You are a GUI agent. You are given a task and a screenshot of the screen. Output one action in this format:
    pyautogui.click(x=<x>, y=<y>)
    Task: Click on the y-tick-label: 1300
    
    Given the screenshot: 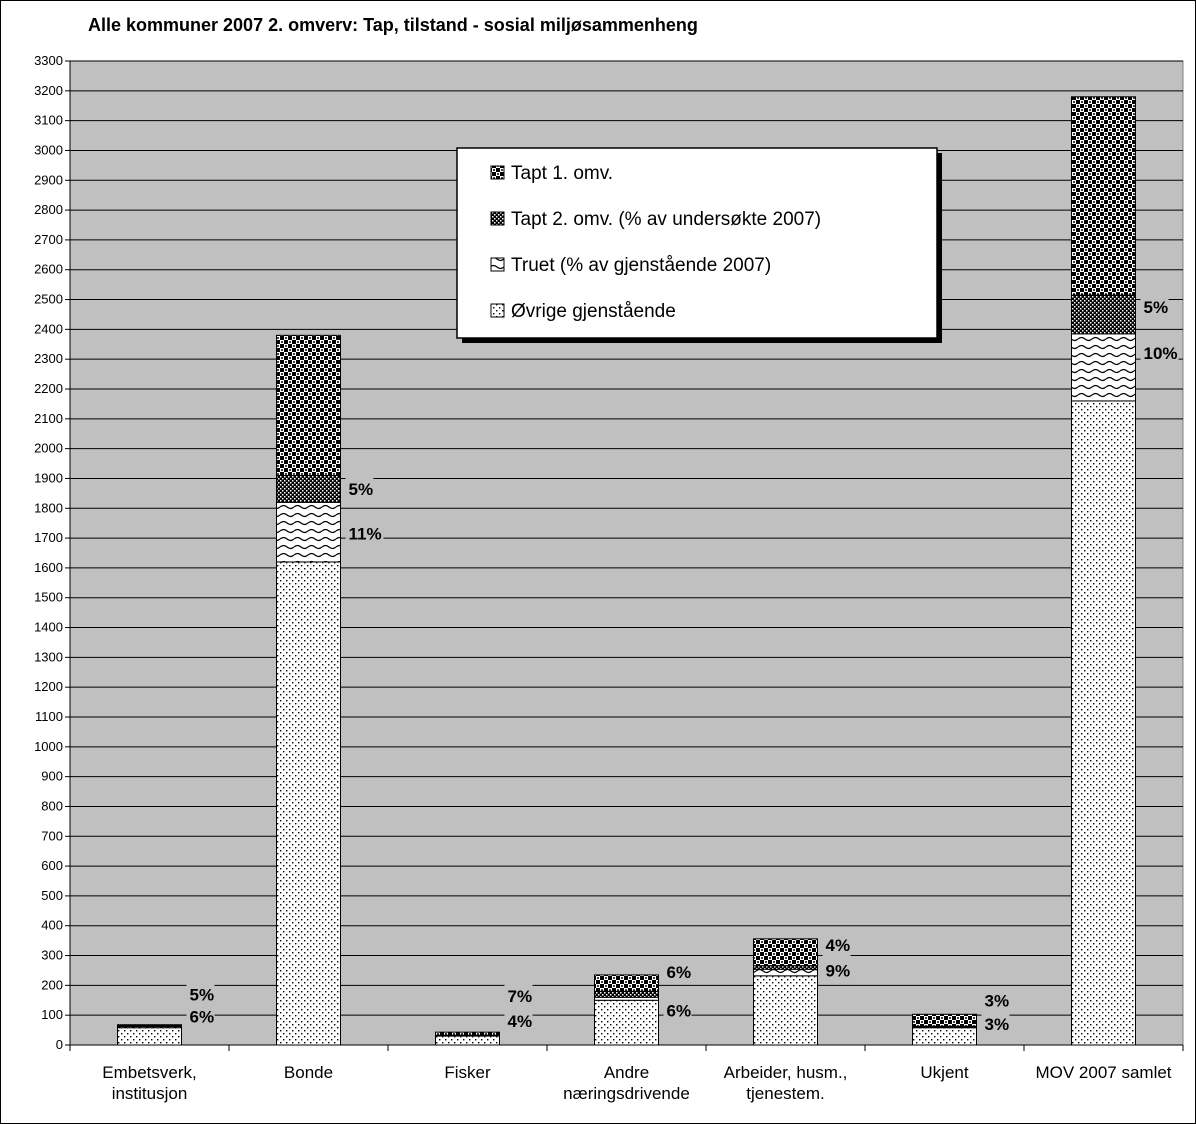 What is the action you would take?
    pyautogui.click(x=48, y=656)
    